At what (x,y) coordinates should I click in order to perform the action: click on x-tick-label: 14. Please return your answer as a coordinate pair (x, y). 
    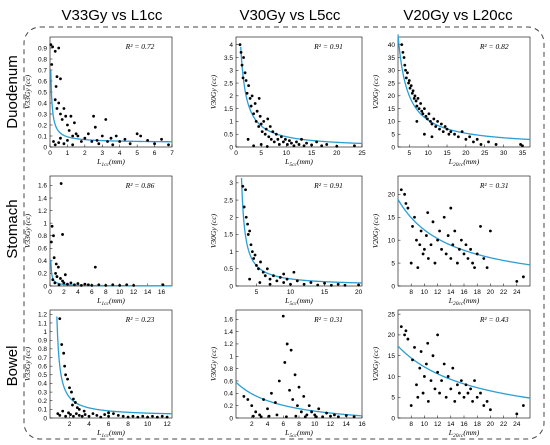
    Looking at the image, I should click on (148, 292).